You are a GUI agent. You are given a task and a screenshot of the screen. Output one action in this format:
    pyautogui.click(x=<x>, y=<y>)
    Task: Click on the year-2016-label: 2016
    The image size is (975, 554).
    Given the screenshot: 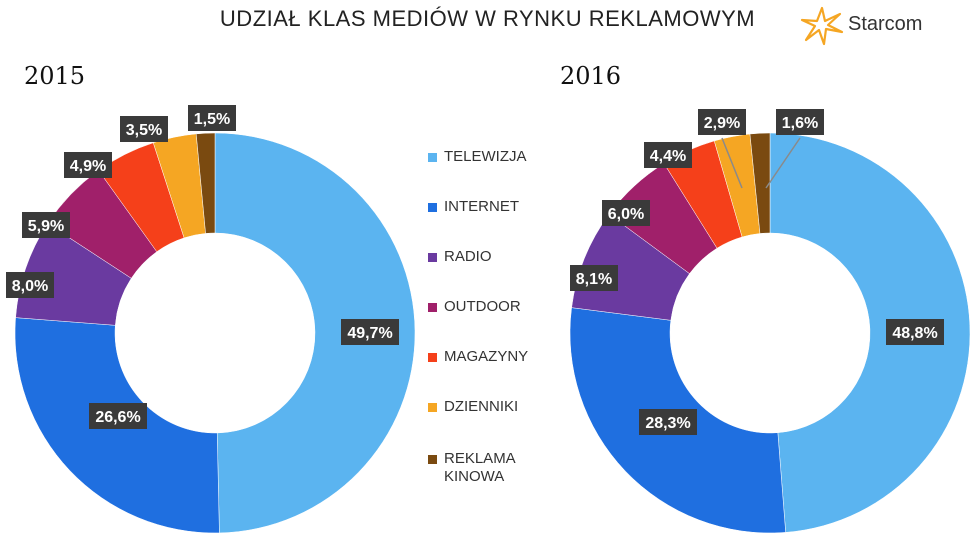 What is the action you would take?
    pyautogui.click(x=591, y=76)
    